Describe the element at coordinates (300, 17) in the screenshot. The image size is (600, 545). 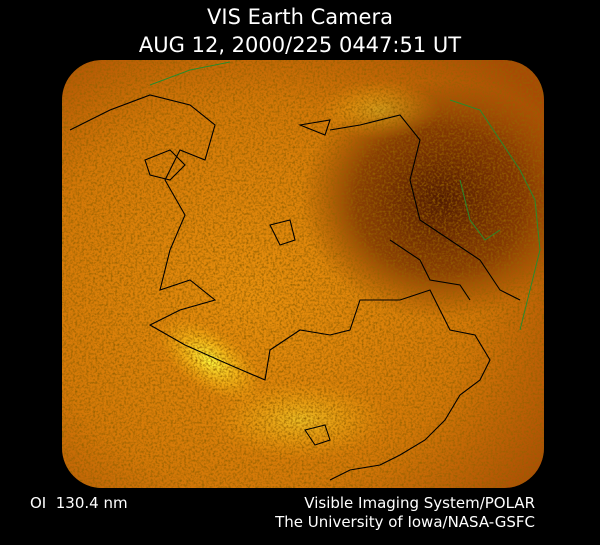
I see `title: VIS Earth Camera` at that location.